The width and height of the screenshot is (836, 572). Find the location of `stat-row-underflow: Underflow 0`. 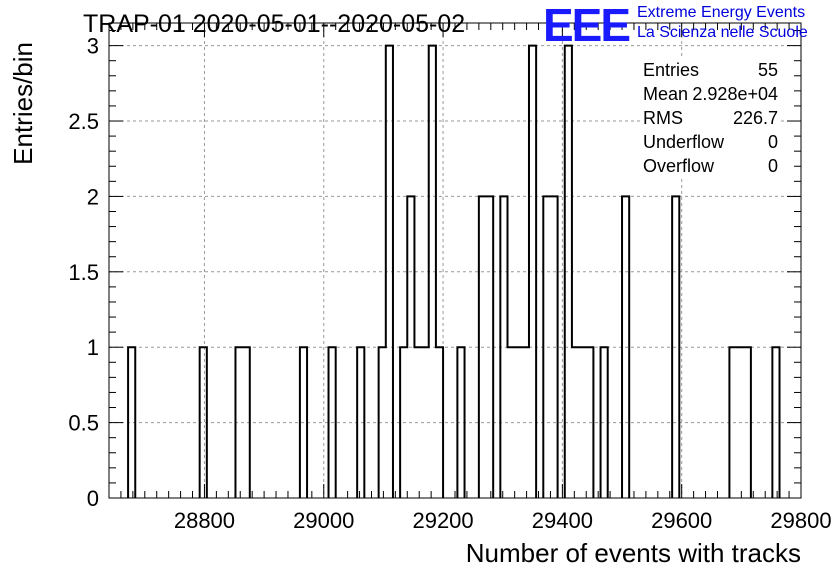

stat-row-underflow: Underflow 0 is located at coordinates (710, 142).